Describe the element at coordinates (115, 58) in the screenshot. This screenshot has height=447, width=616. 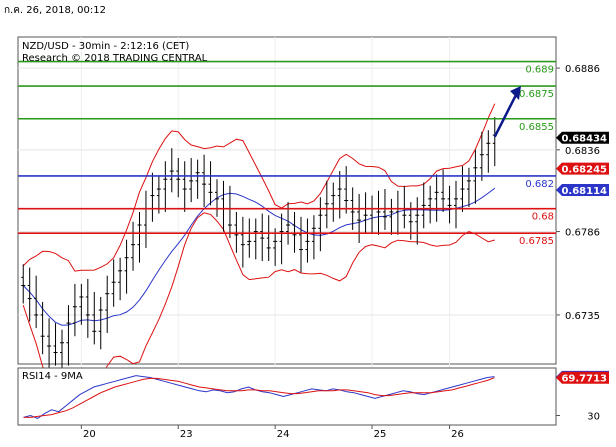
I see `chart-subtitle: Research © 2018 TRADING CENTRAL` at that location.